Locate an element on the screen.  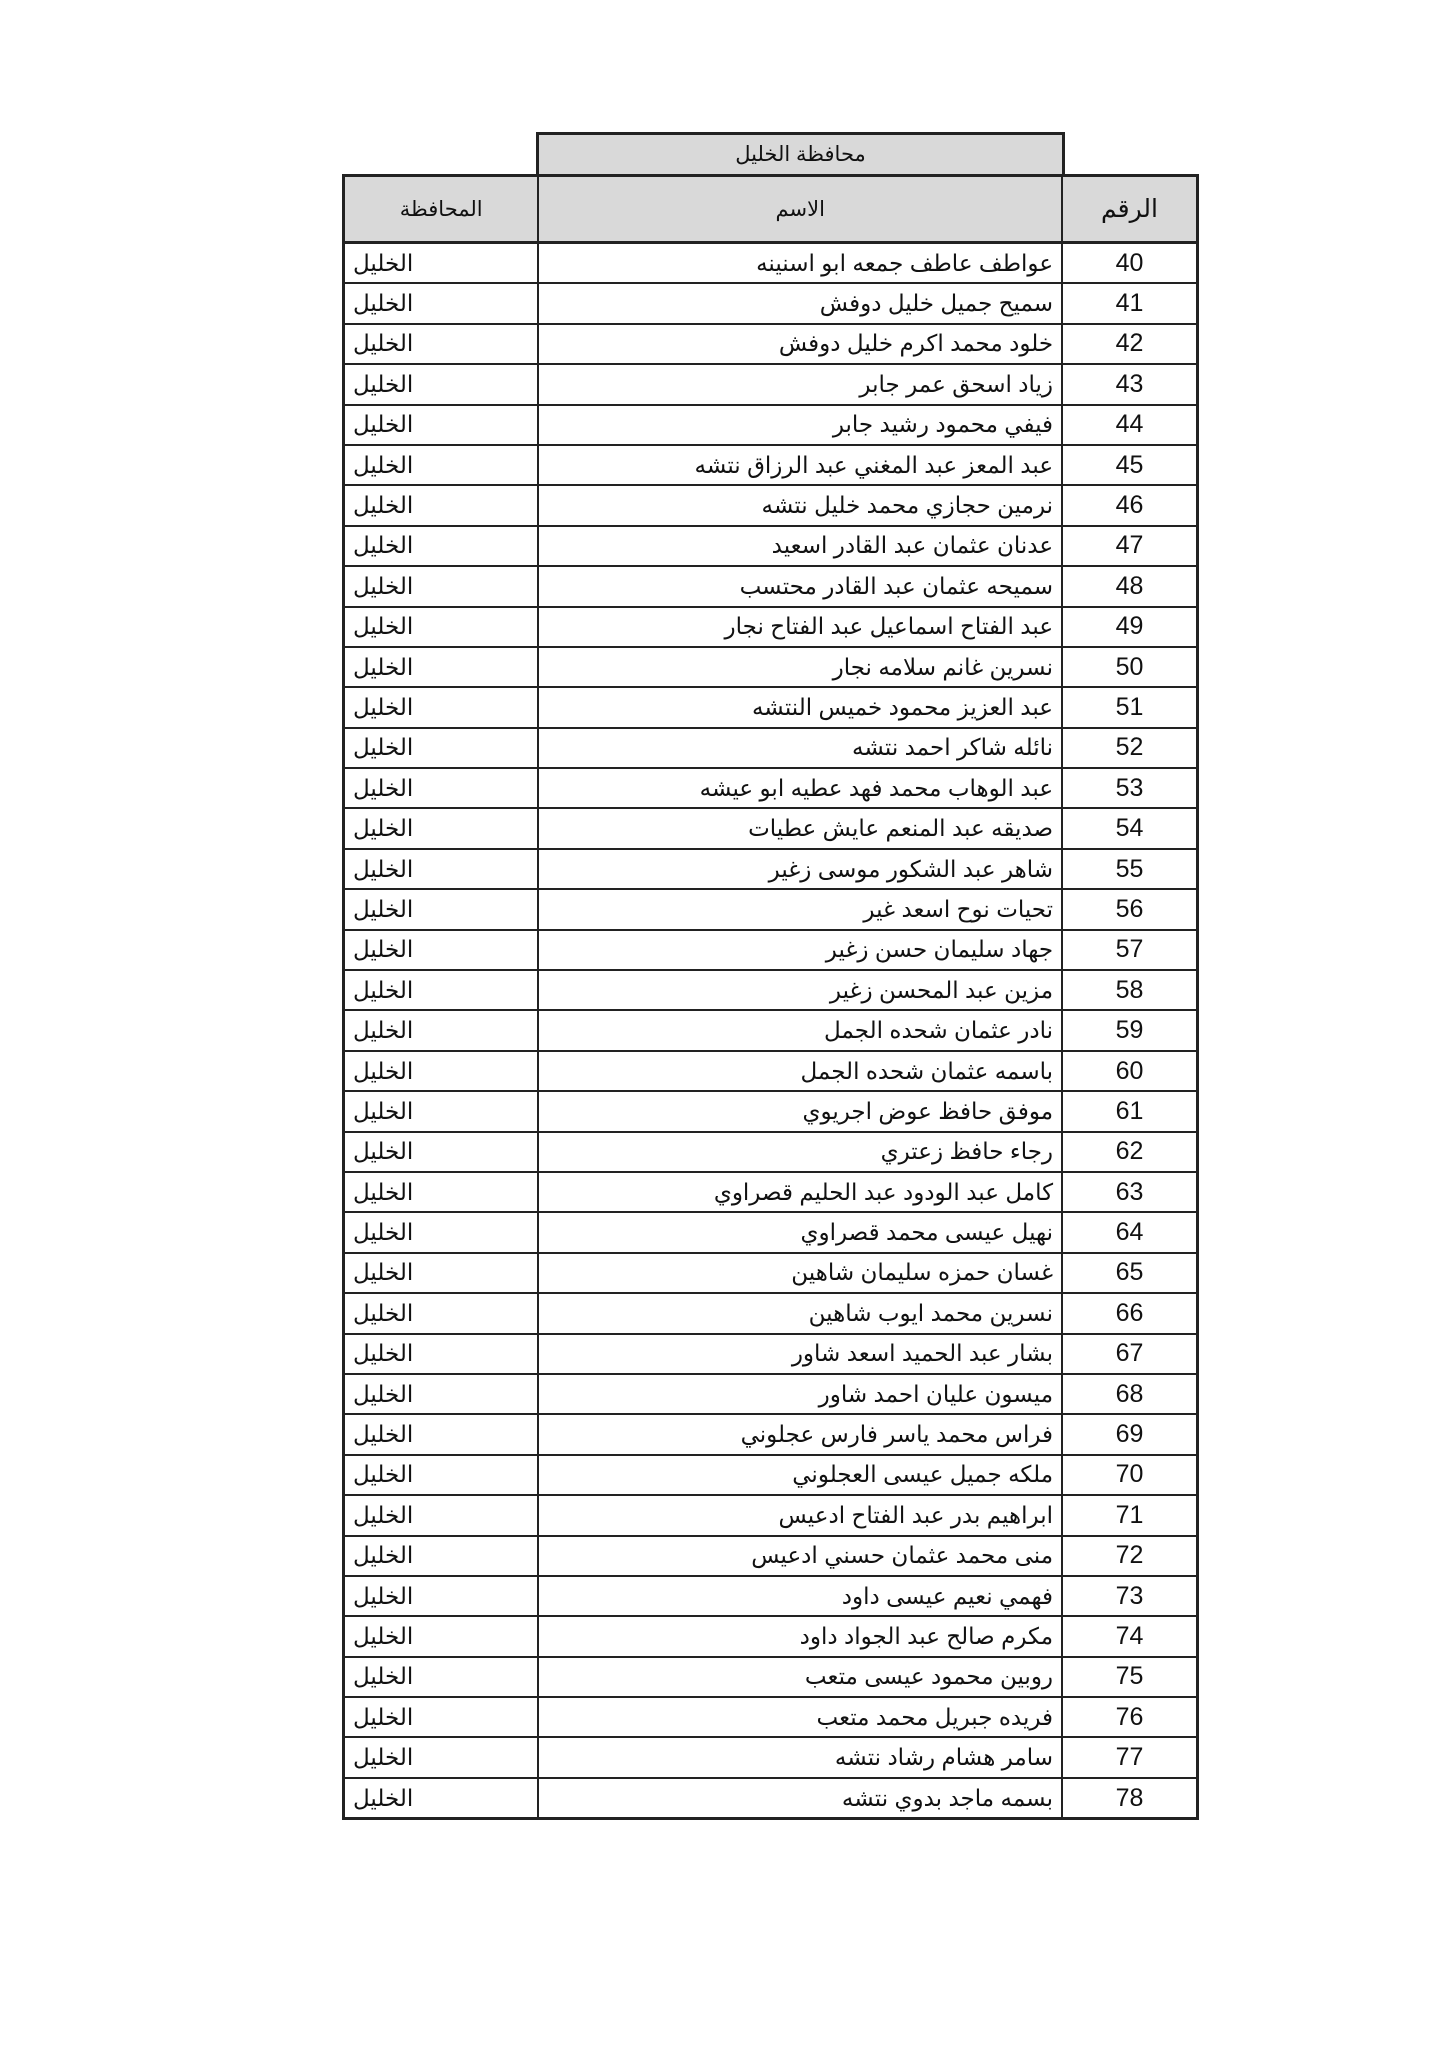
table-row: 71 ابراهيم بدر عبد الفتاح ادعيس الخليل is located at coordinates (771, 1515).